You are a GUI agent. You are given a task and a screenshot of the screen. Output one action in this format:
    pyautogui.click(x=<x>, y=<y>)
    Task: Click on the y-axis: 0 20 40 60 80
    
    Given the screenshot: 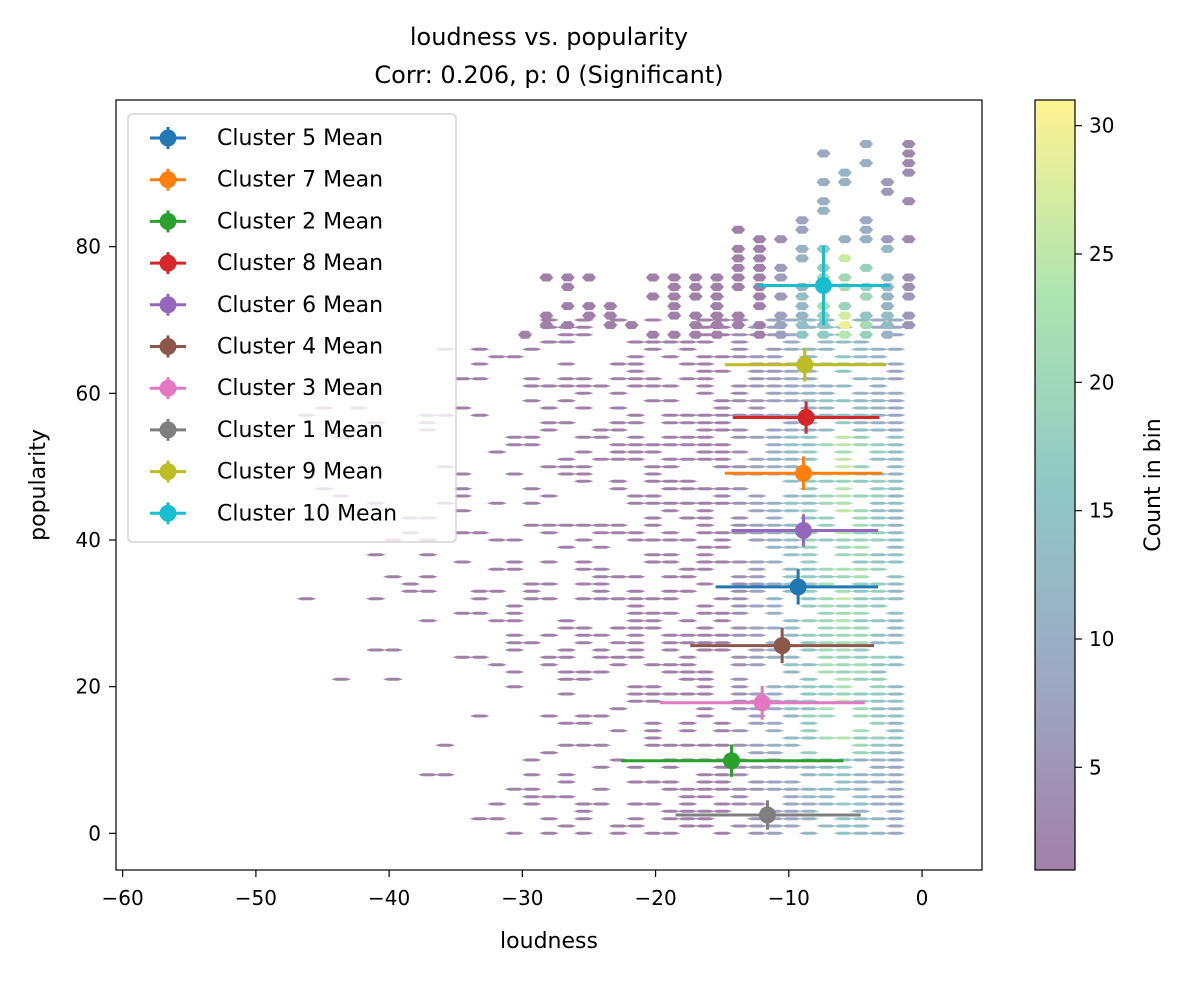 What is the action you would take?
    pyautogui.click(x=96, y=540)
    